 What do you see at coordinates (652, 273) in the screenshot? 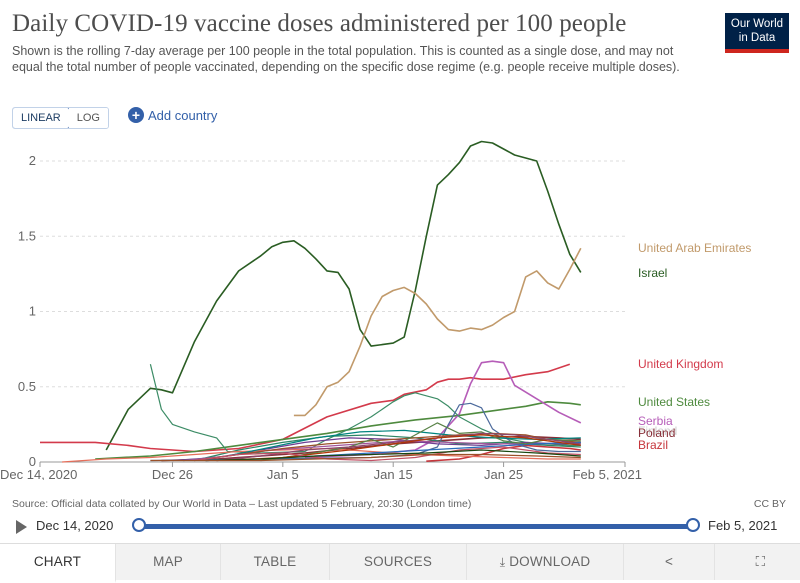
I see `label-israel: Israel` at bounding box center [652, 273].